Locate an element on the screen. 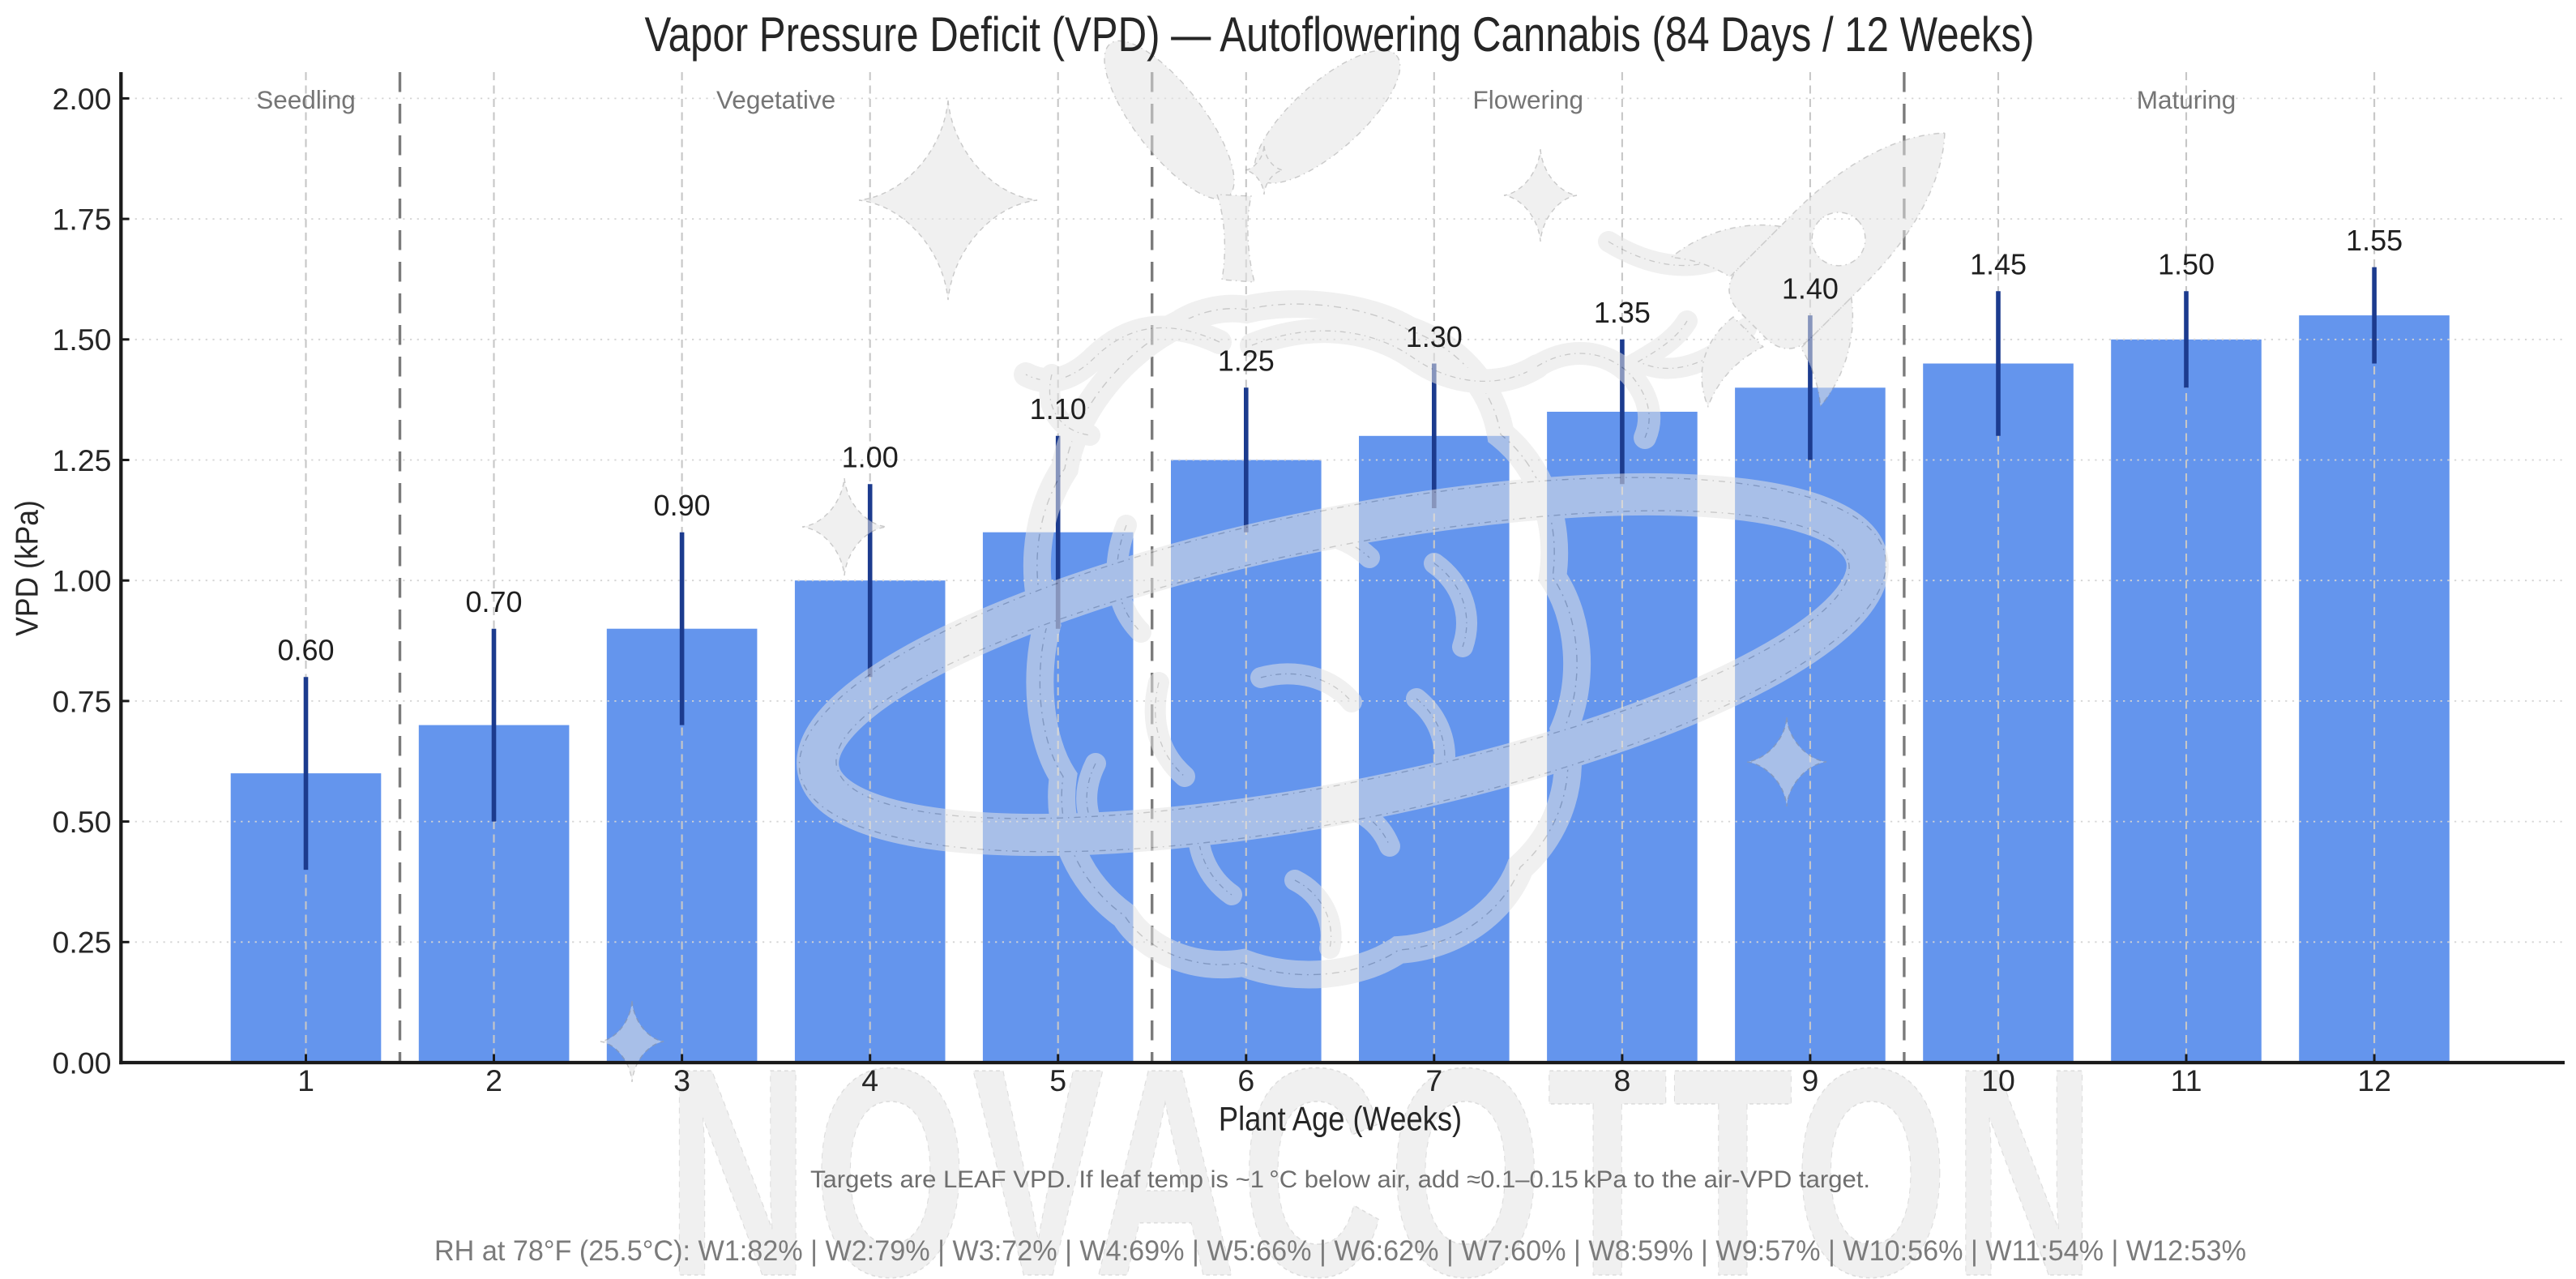  svg-text: 5 is located at coordinates (1057, 1080).